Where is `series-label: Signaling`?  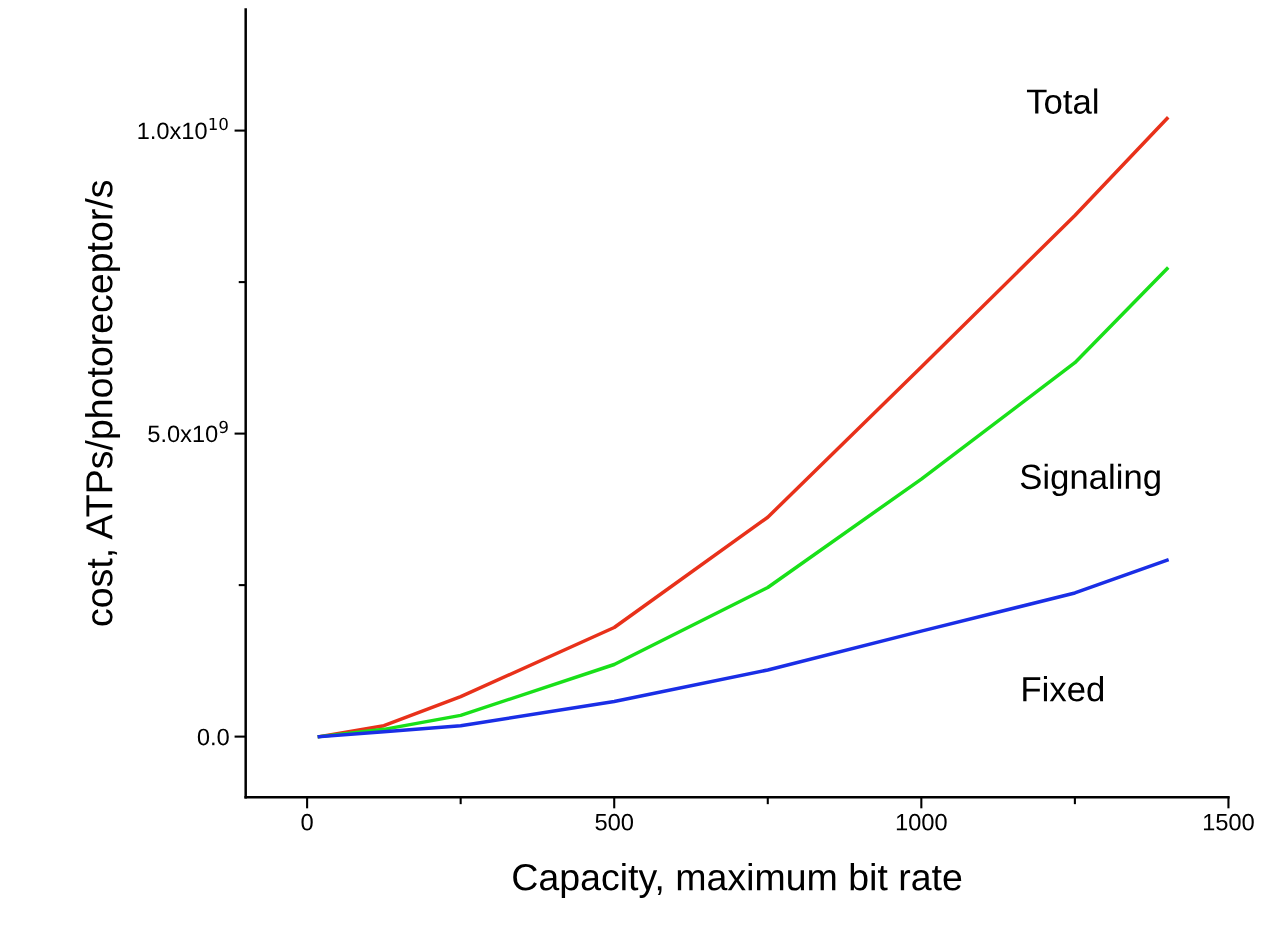
series-label: Signaling is located at coordinates (1090, 480).